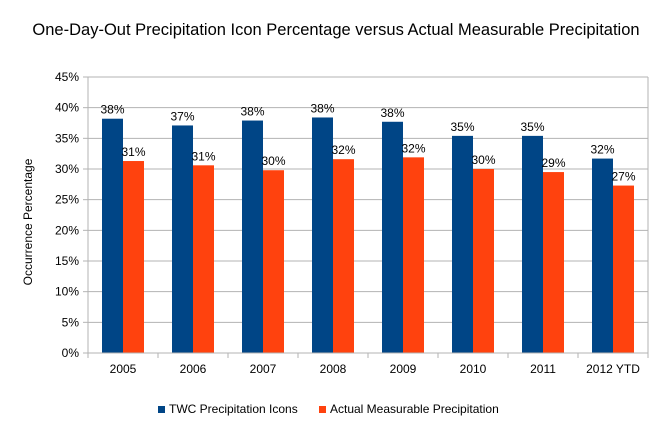 Image resolution: width=672 pixels, height=437 pixels. Describe the element at coordinates (67, 261) in the screenshot. I see `y-tick-label: 15%` at that location.